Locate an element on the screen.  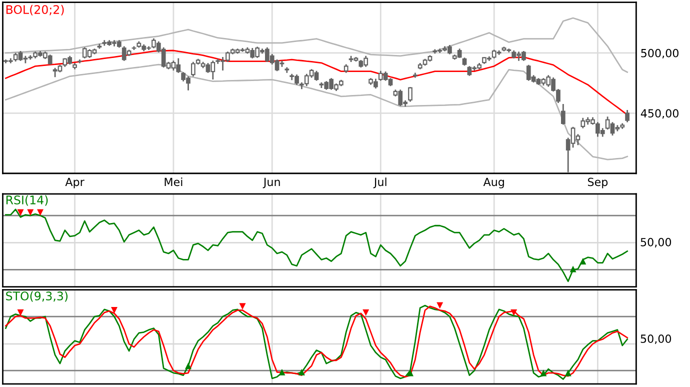
x-tick-label: Aug is located at coordinates (493, 183).